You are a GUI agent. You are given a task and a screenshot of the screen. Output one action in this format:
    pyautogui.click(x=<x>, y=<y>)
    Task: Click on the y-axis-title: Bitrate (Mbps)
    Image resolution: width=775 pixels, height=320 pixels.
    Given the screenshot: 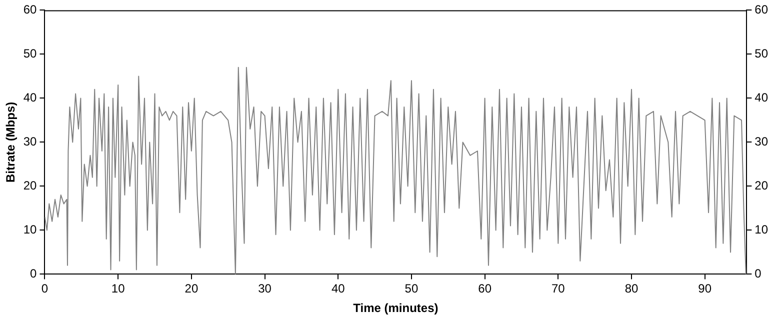 What is the action you would take?
    pyautogui.click(x=11, y=142)
    